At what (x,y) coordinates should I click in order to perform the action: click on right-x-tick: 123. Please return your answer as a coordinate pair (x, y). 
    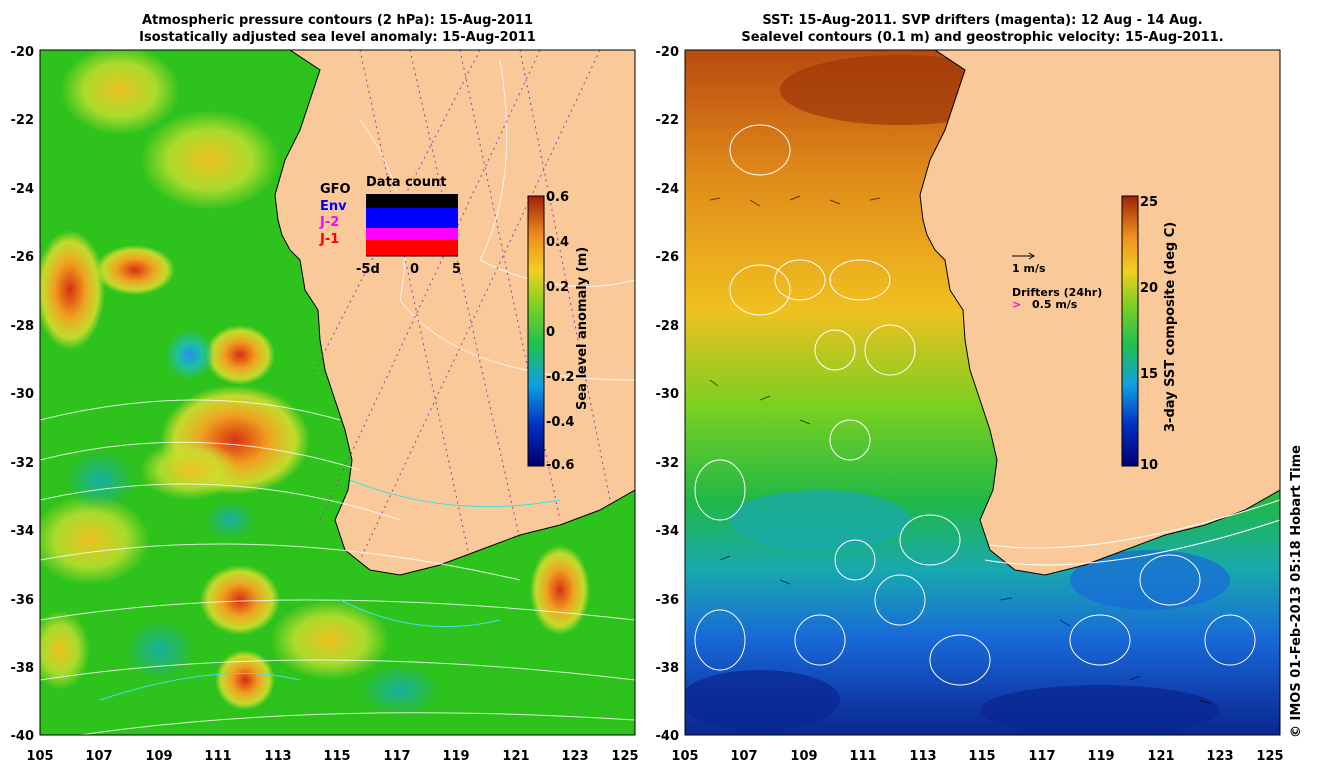
    Looking at the image, I should click on (1219, 756).